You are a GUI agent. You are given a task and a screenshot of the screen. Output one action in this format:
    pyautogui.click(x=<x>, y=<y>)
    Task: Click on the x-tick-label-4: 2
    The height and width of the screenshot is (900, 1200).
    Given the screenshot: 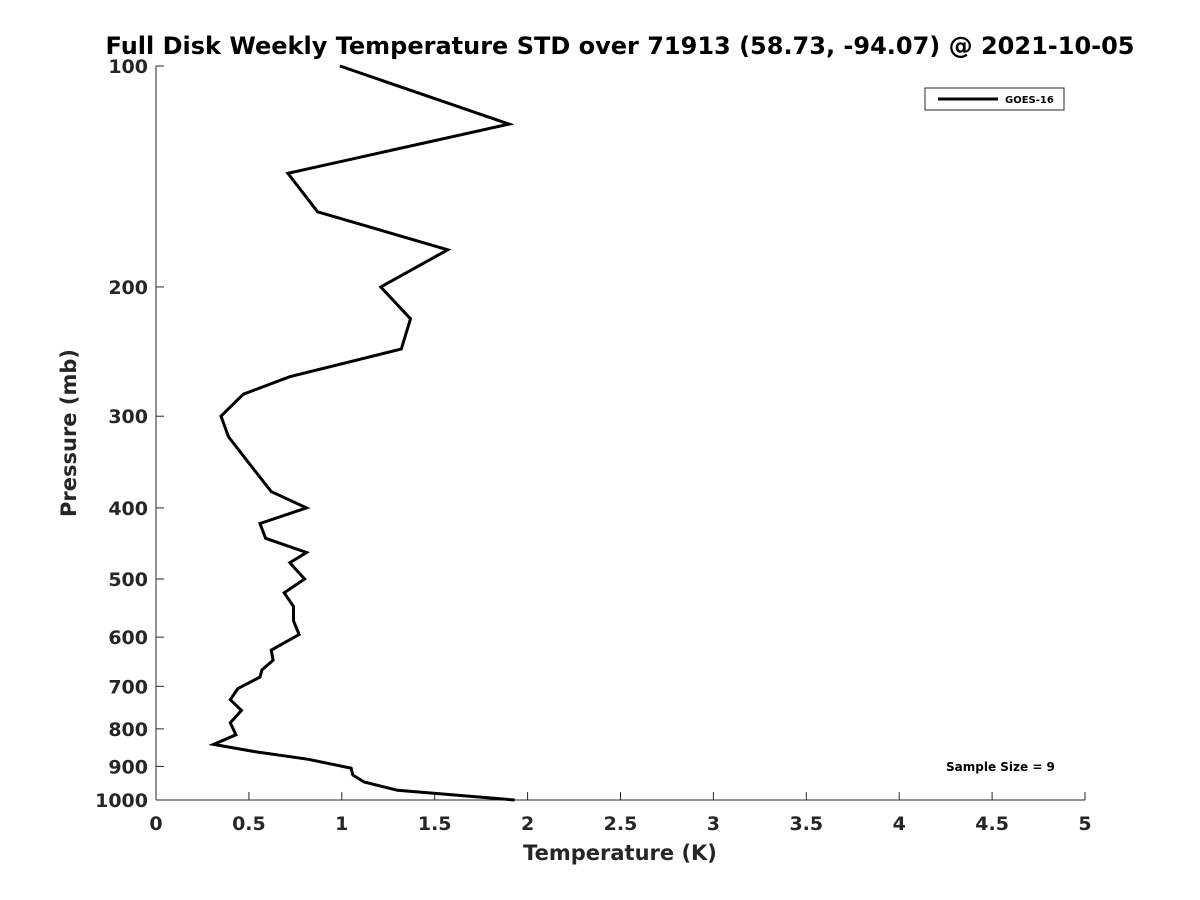 What is the action you would take?
    pyautogui.click(x=527, y=824)
    